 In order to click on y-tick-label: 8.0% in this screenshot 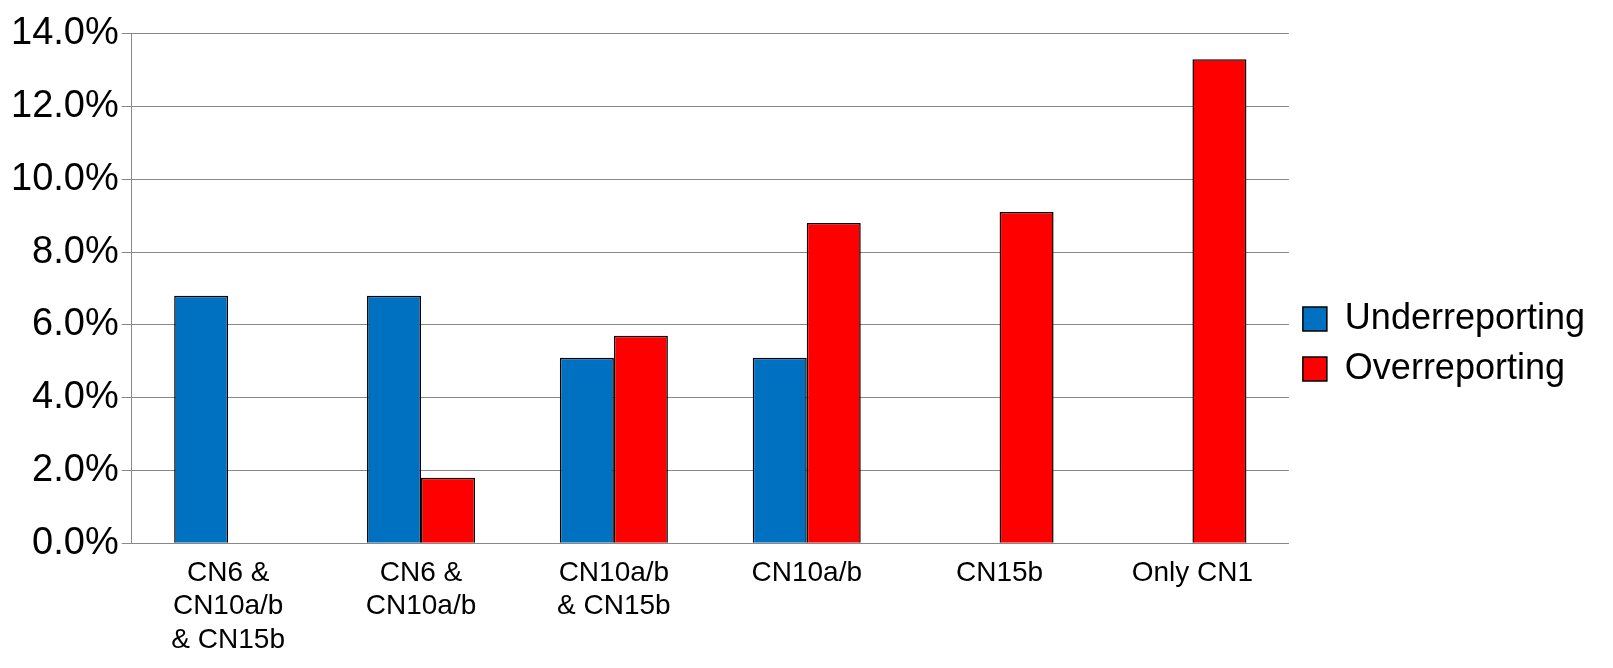, I will do `click(75, 249)`.